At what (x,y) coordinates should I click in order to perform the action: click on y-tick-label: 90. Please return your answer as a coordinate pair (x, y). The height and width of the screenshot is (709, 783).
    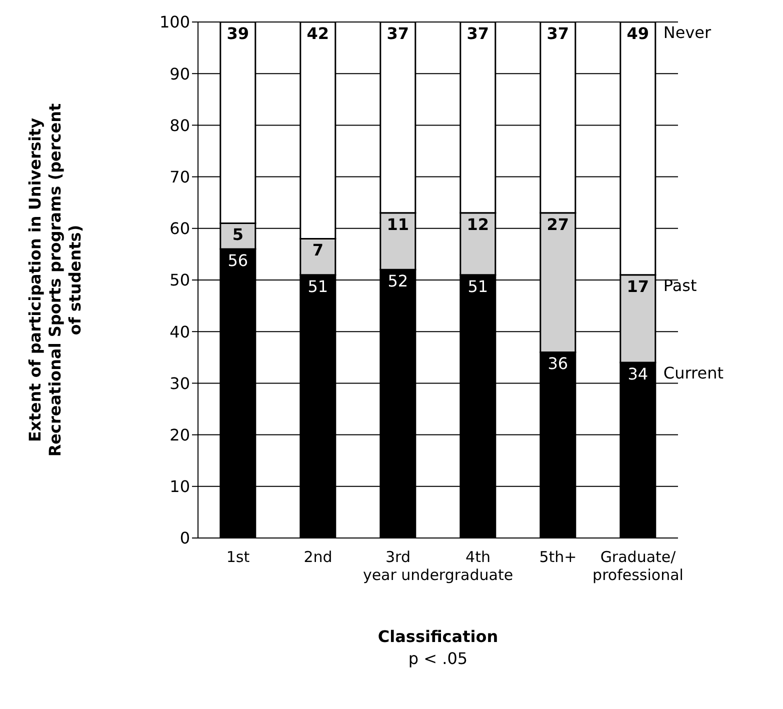
    Looking at the image, I should click on (180, 74).